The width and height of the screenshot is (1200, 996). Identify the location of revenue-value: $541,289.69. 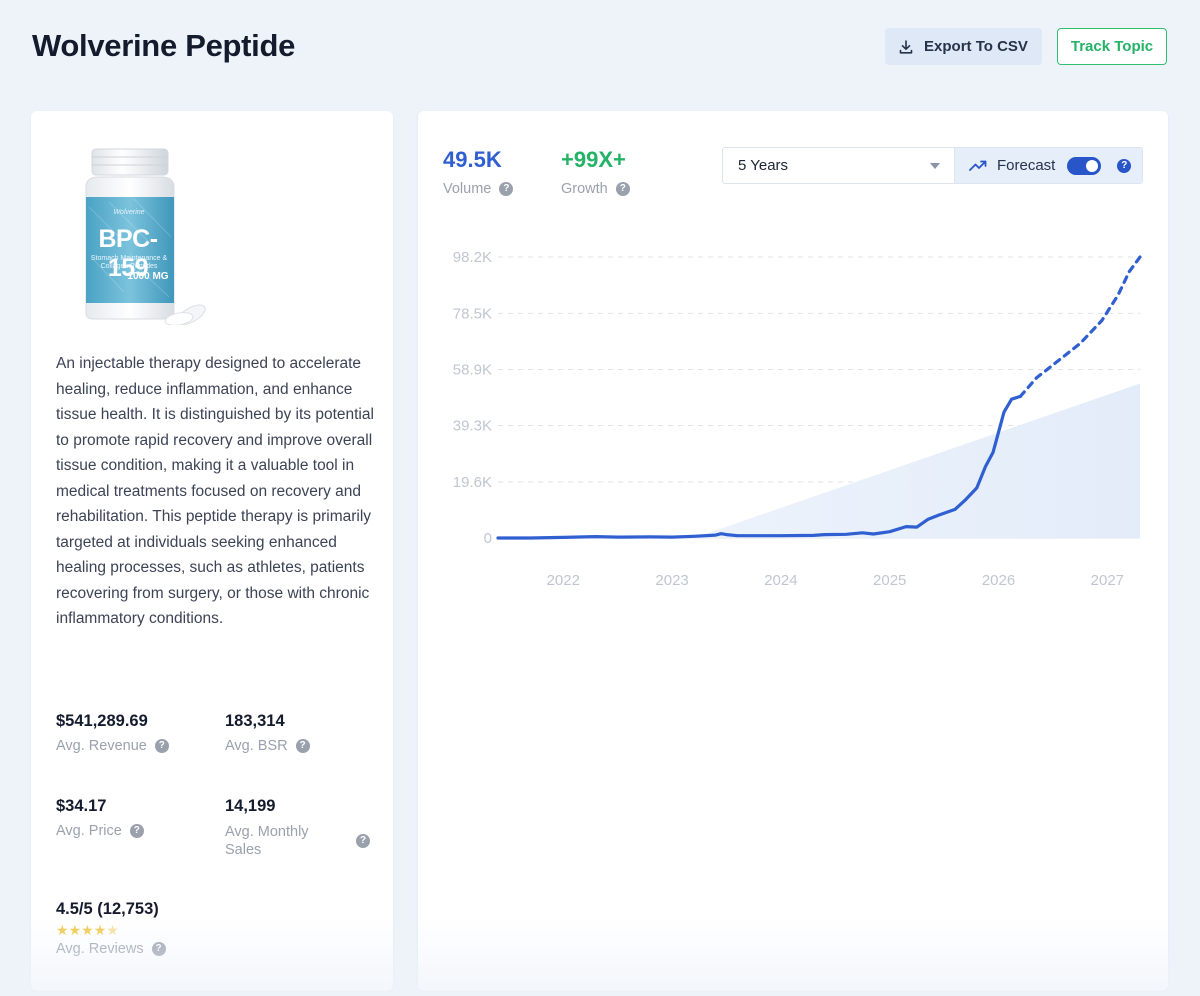
(102, 721).